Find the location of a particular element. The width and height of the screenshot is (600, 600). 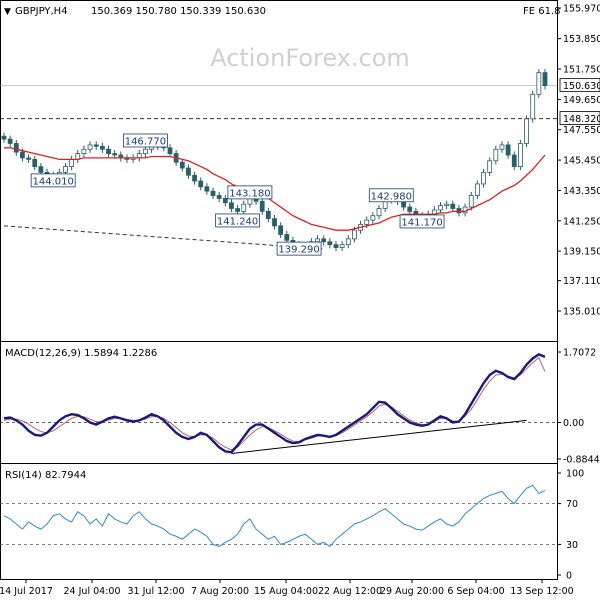

annotation-label: 139.290 is located at coordinates (298, 250).